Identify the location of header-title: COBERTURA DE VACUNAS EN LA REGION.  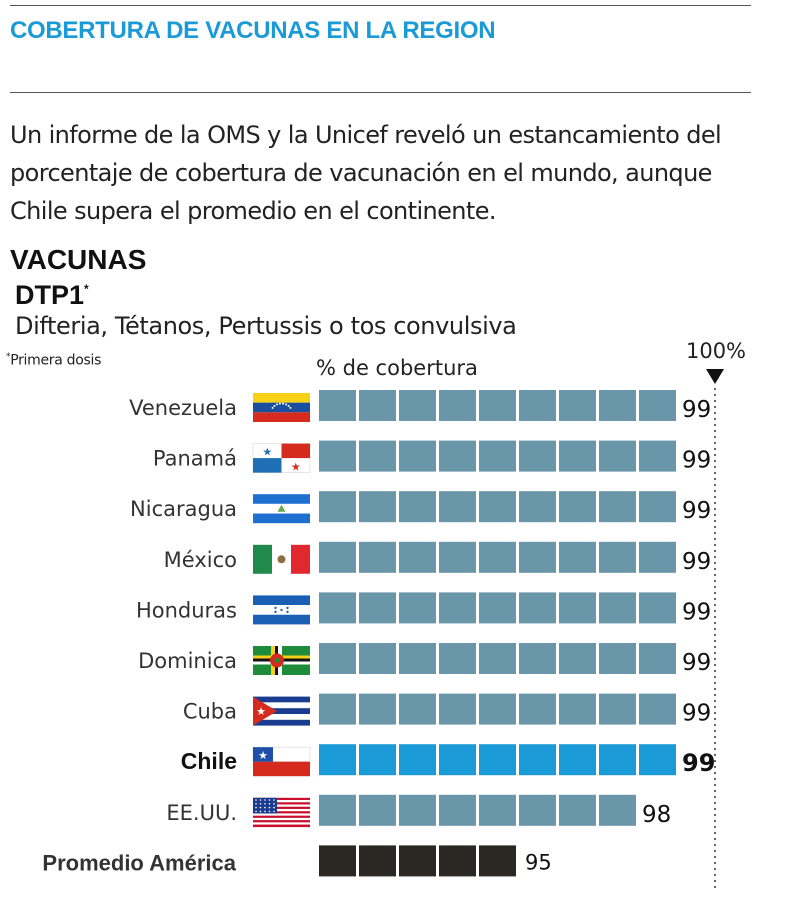
(253, 30).